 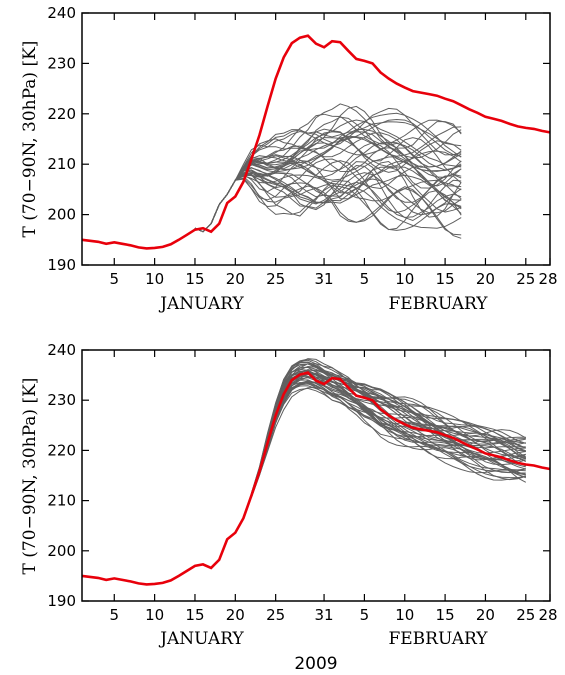 I want to click on bottom-y-tick-label: 220, so click(x=61, y=450).